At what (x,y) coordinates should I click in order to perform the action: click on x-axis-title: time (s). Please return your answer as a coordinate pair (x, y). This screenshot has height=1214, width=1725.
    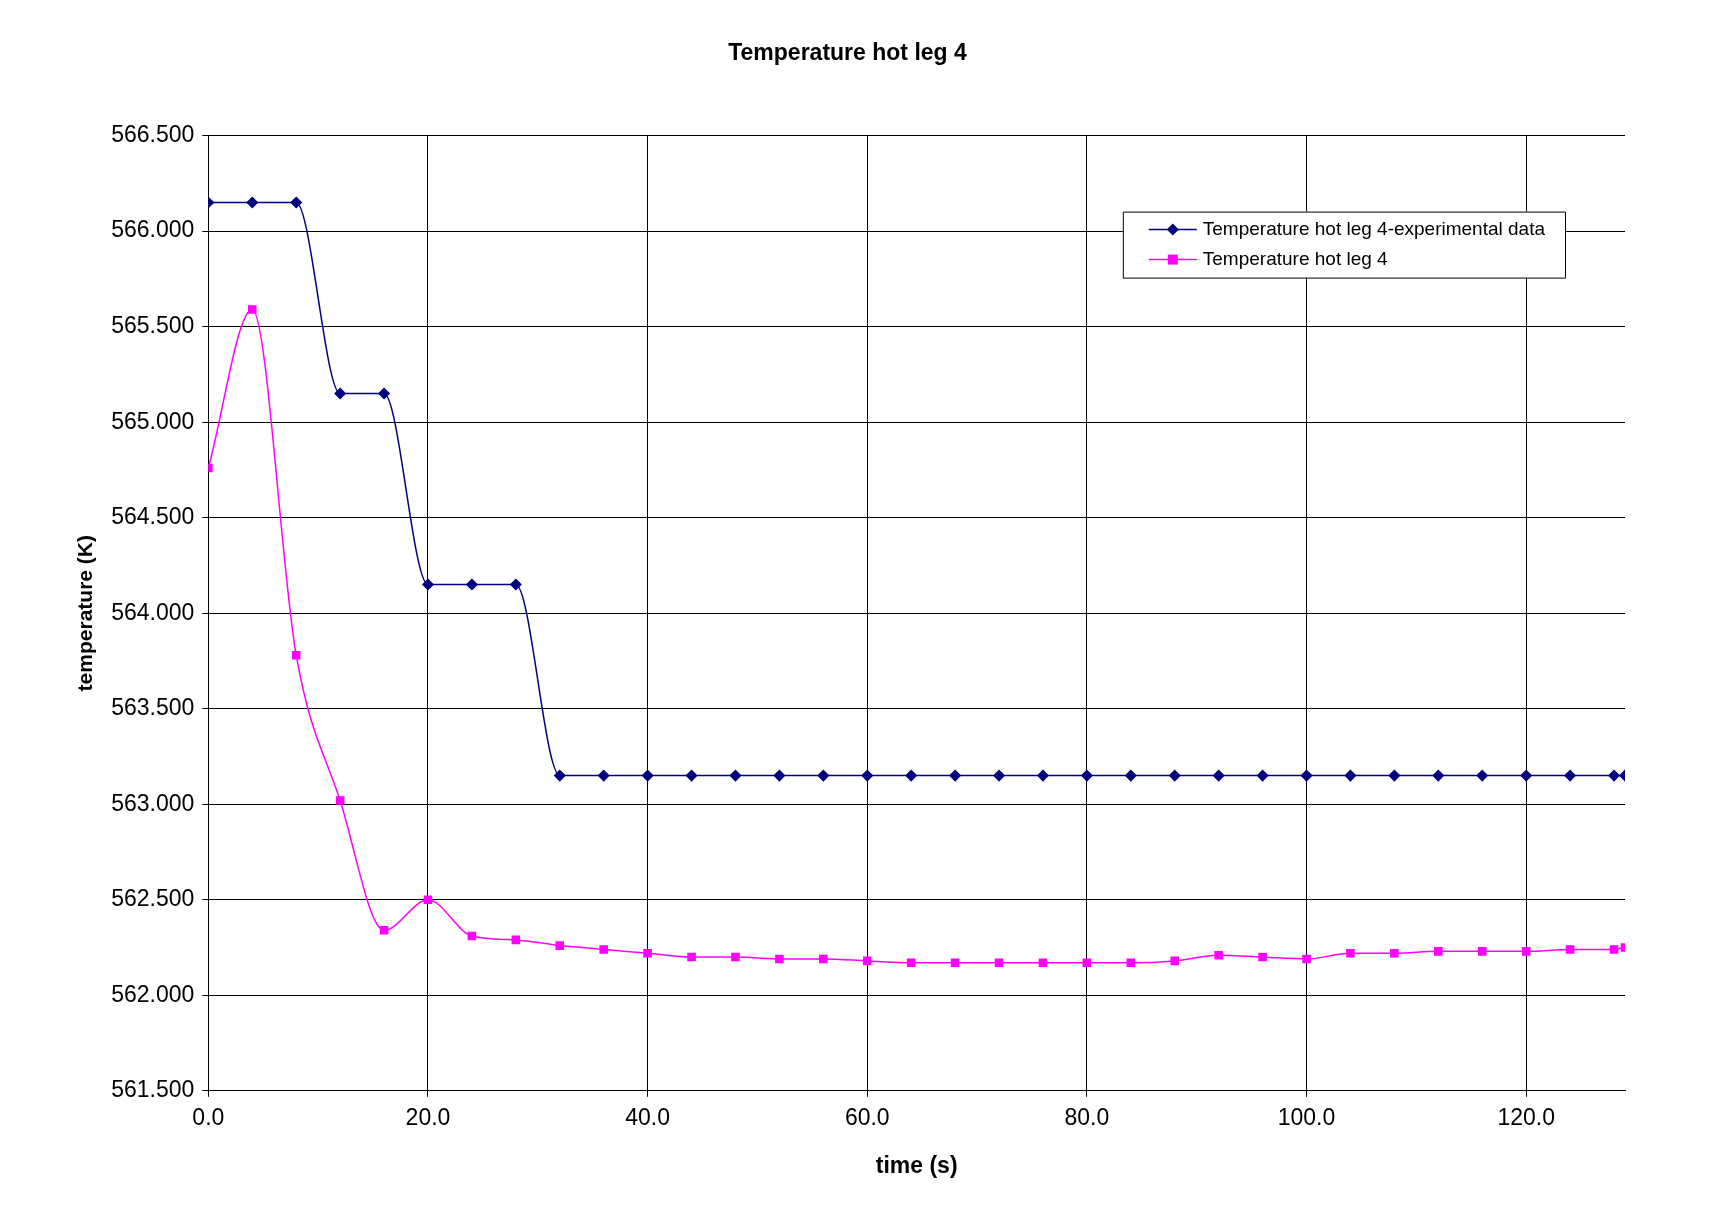
    Looking at the image, I should click on (916, 1164).